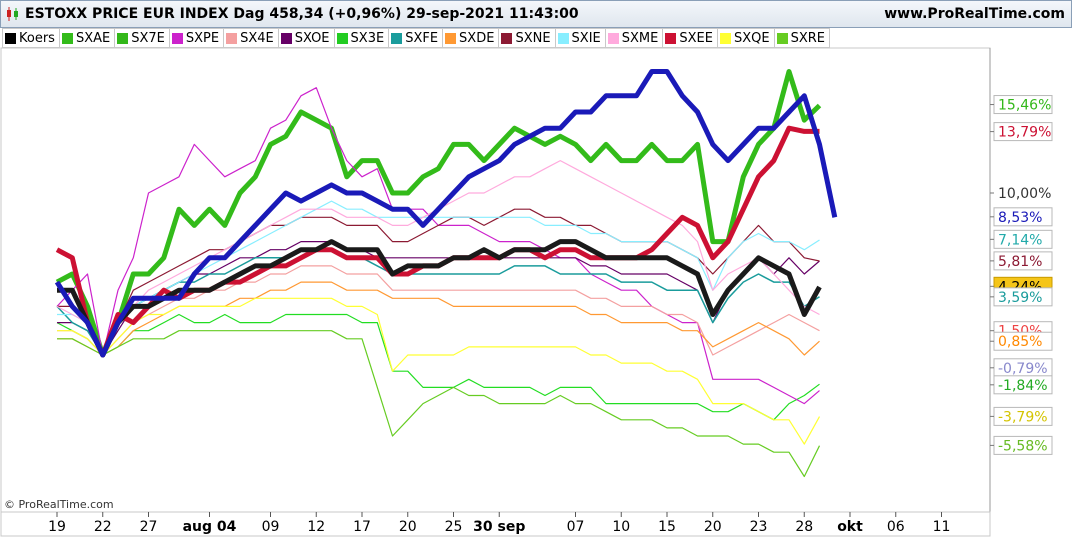  Describe the element at coordinates (1020, 342) in the screenshot. I see `y-value-label: 0,85%` at that location.